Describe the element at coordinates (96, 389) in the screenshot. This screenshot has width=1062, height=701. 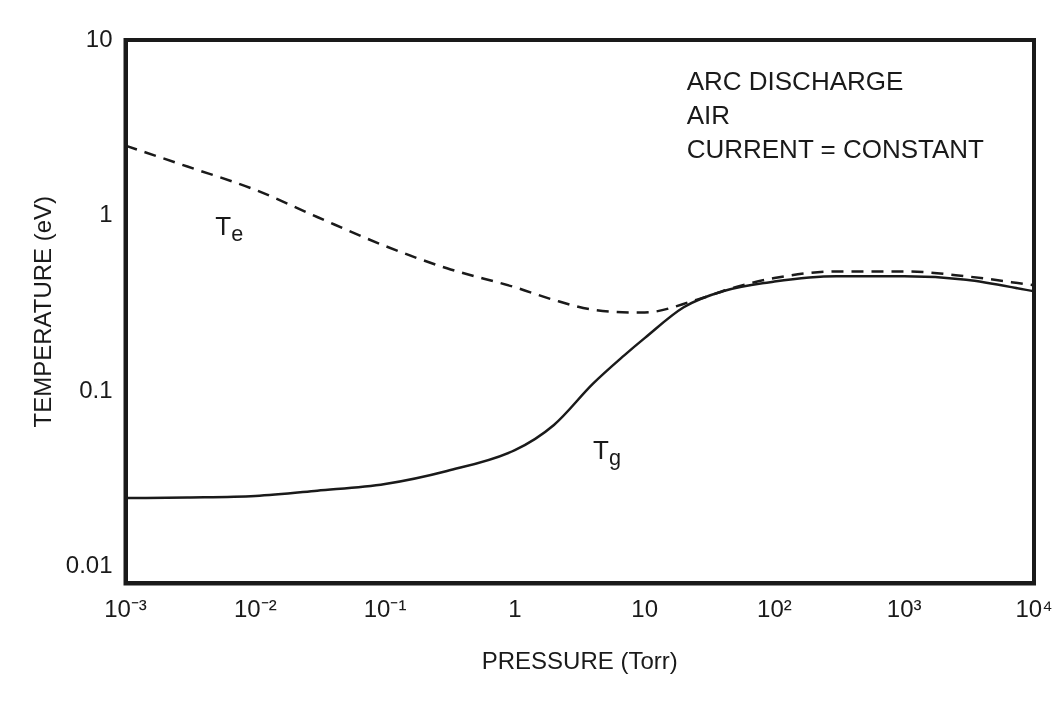
I see `y-tick-label: 0.1` at that location.